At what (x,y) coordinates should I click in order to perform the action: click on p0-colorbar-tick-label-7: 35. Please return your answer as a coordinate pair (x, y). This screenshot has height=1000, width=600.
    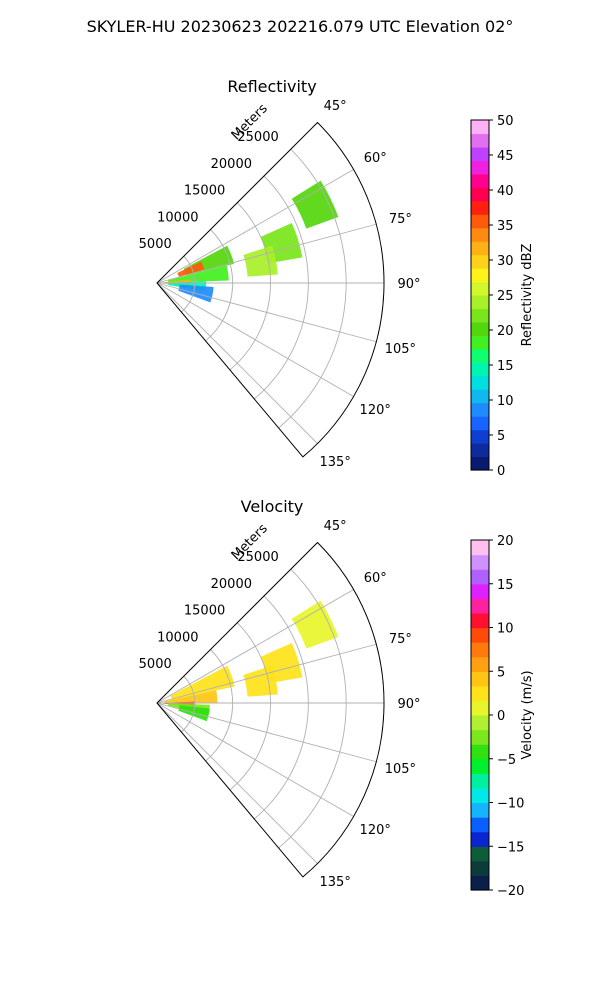
    Looking at the image, I should click on (505, 226).